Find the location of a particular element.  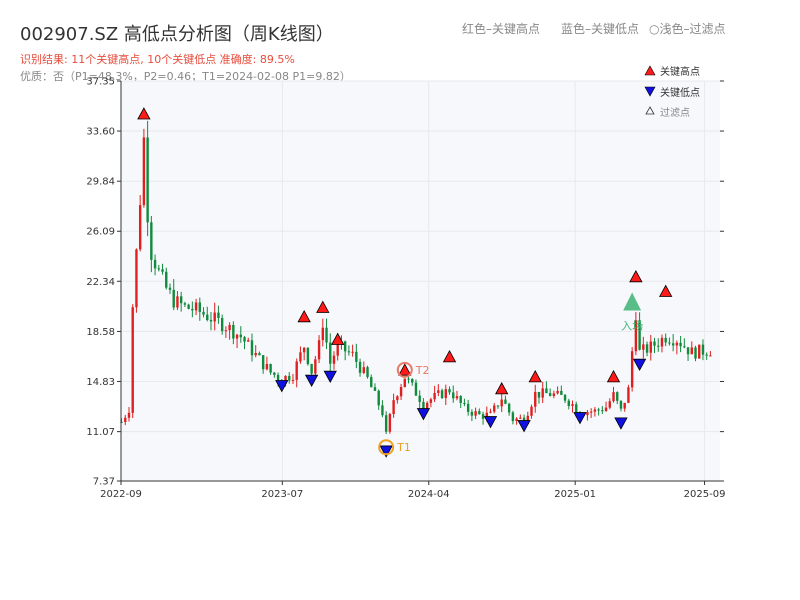

legend-filtered-label: 过滤点 is located at coordinates (675, 112).